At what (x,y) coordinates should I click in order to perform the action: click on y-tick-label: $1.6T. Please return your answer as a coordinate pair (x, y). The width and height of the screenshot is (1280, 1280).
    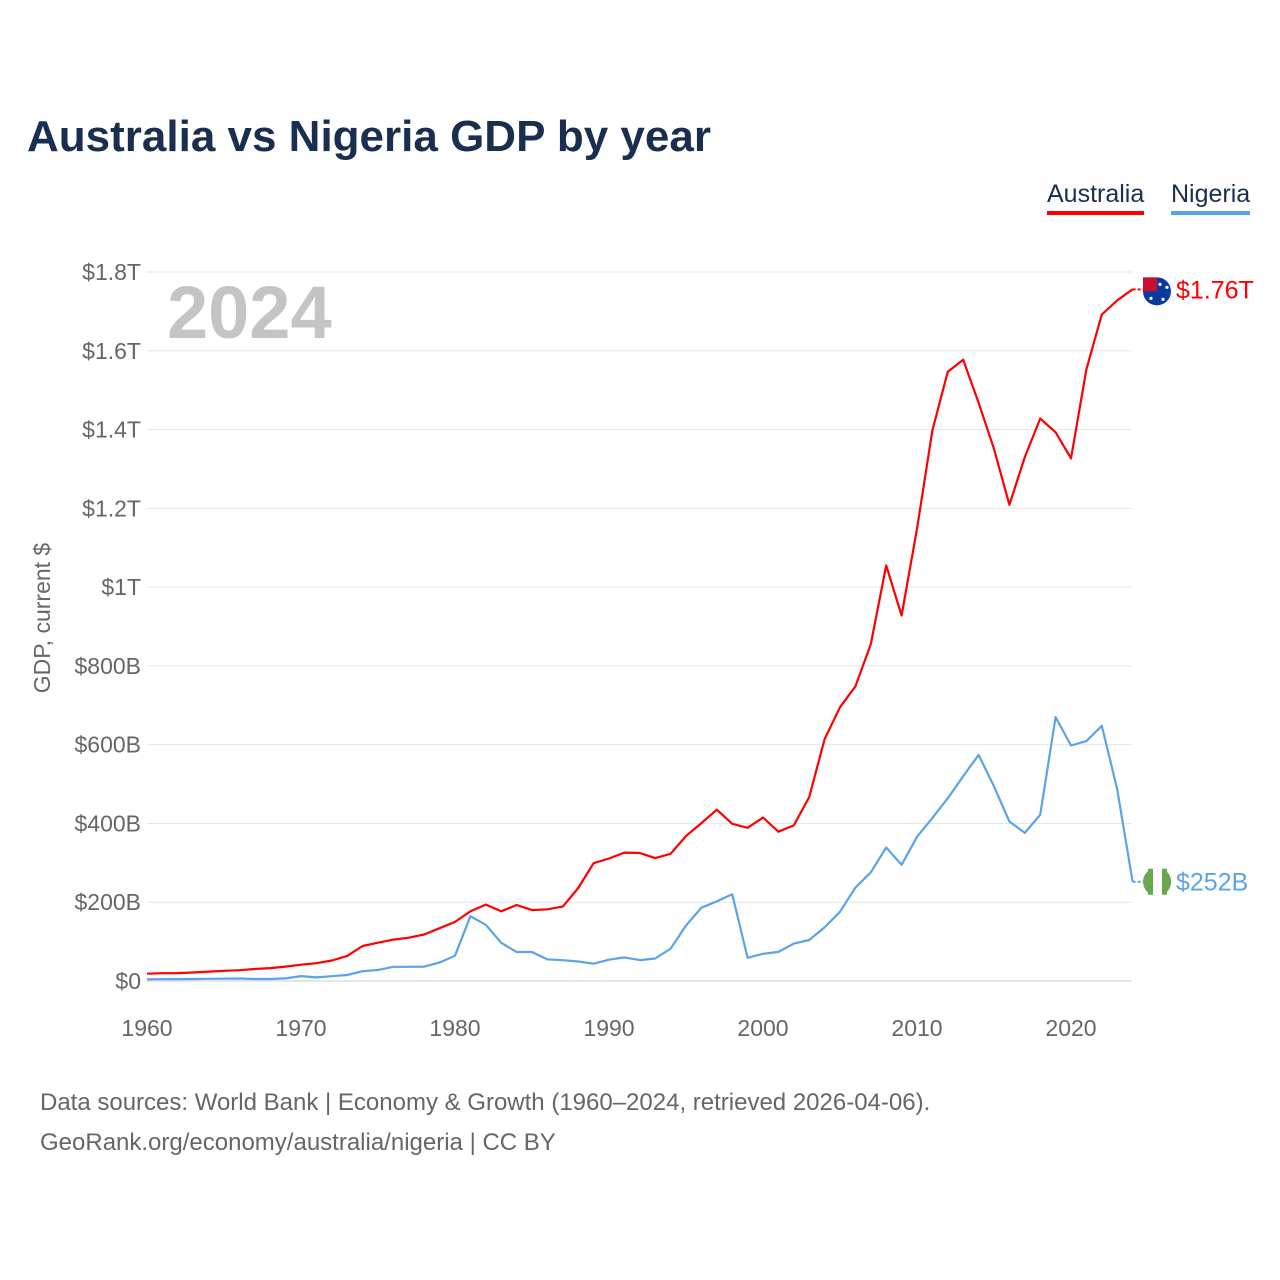
    Looking at the image, I should click on (111, 351).